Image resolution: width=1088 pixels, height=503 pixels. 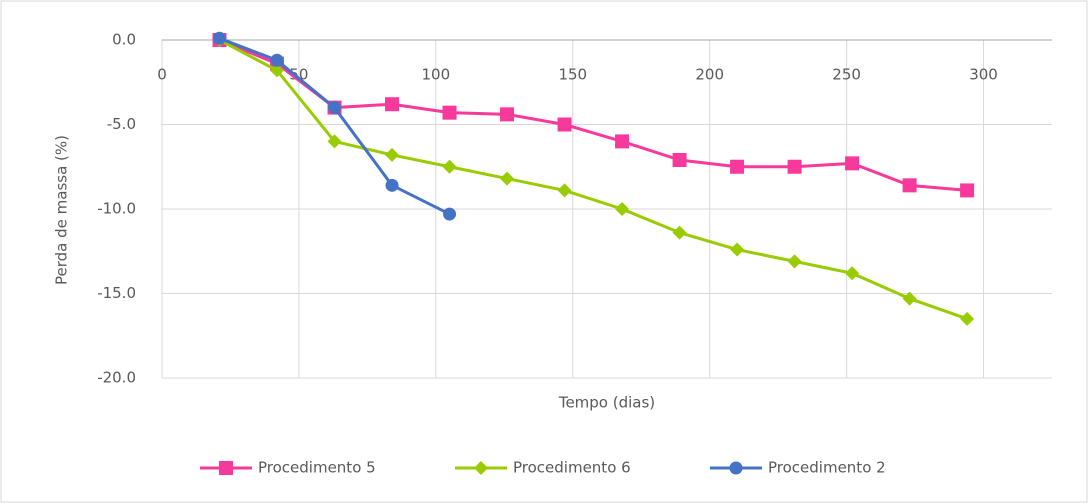 What do you see at coordinates (317, 468) in the screenshot?
I see `legend-label: Procedimento 5` at bounding box center [317, 468].